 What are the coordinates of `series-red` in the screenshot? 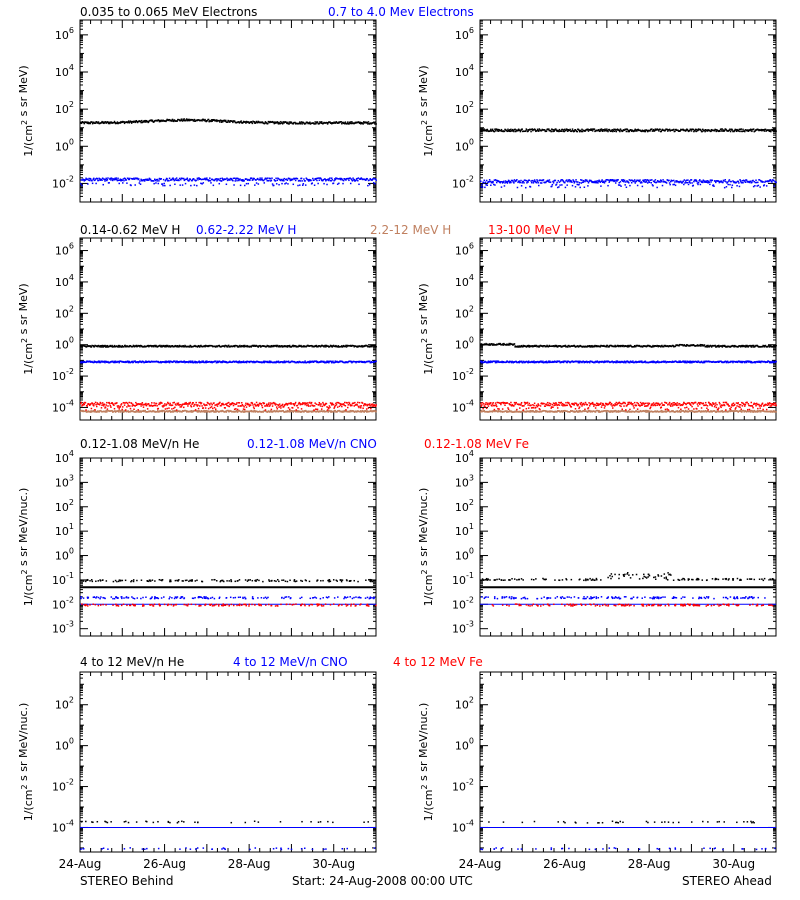 It's located at (228, 406).